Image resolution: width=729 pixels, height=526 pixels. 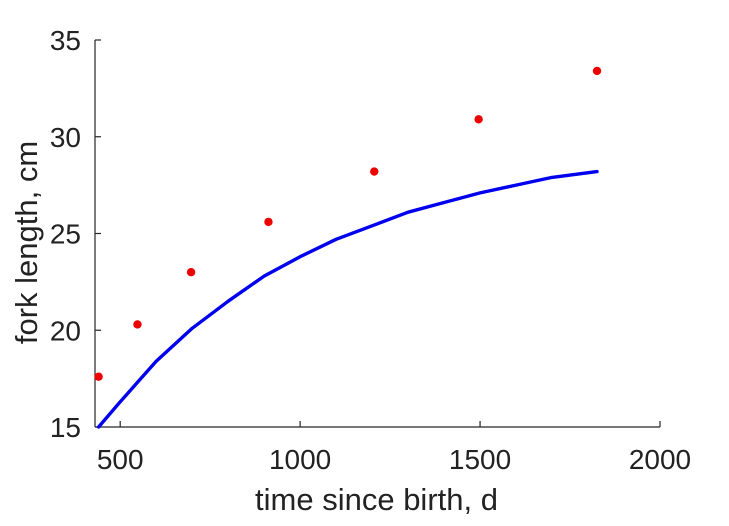 I want to click on y-axis-label: fork length, cm, so click(x=26, y=242).